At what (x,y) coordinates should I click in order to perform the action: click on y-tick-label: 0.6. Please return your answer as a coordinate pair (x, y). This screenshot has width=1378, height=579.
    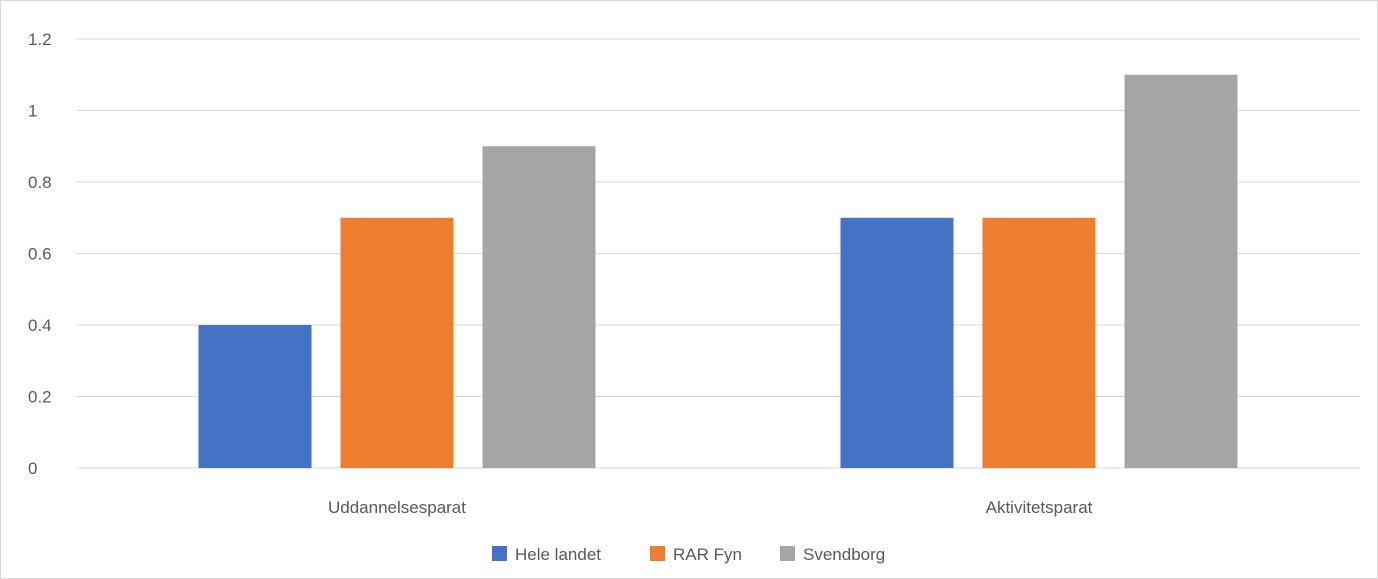
    Looking at the image, I should click on (40, 254).